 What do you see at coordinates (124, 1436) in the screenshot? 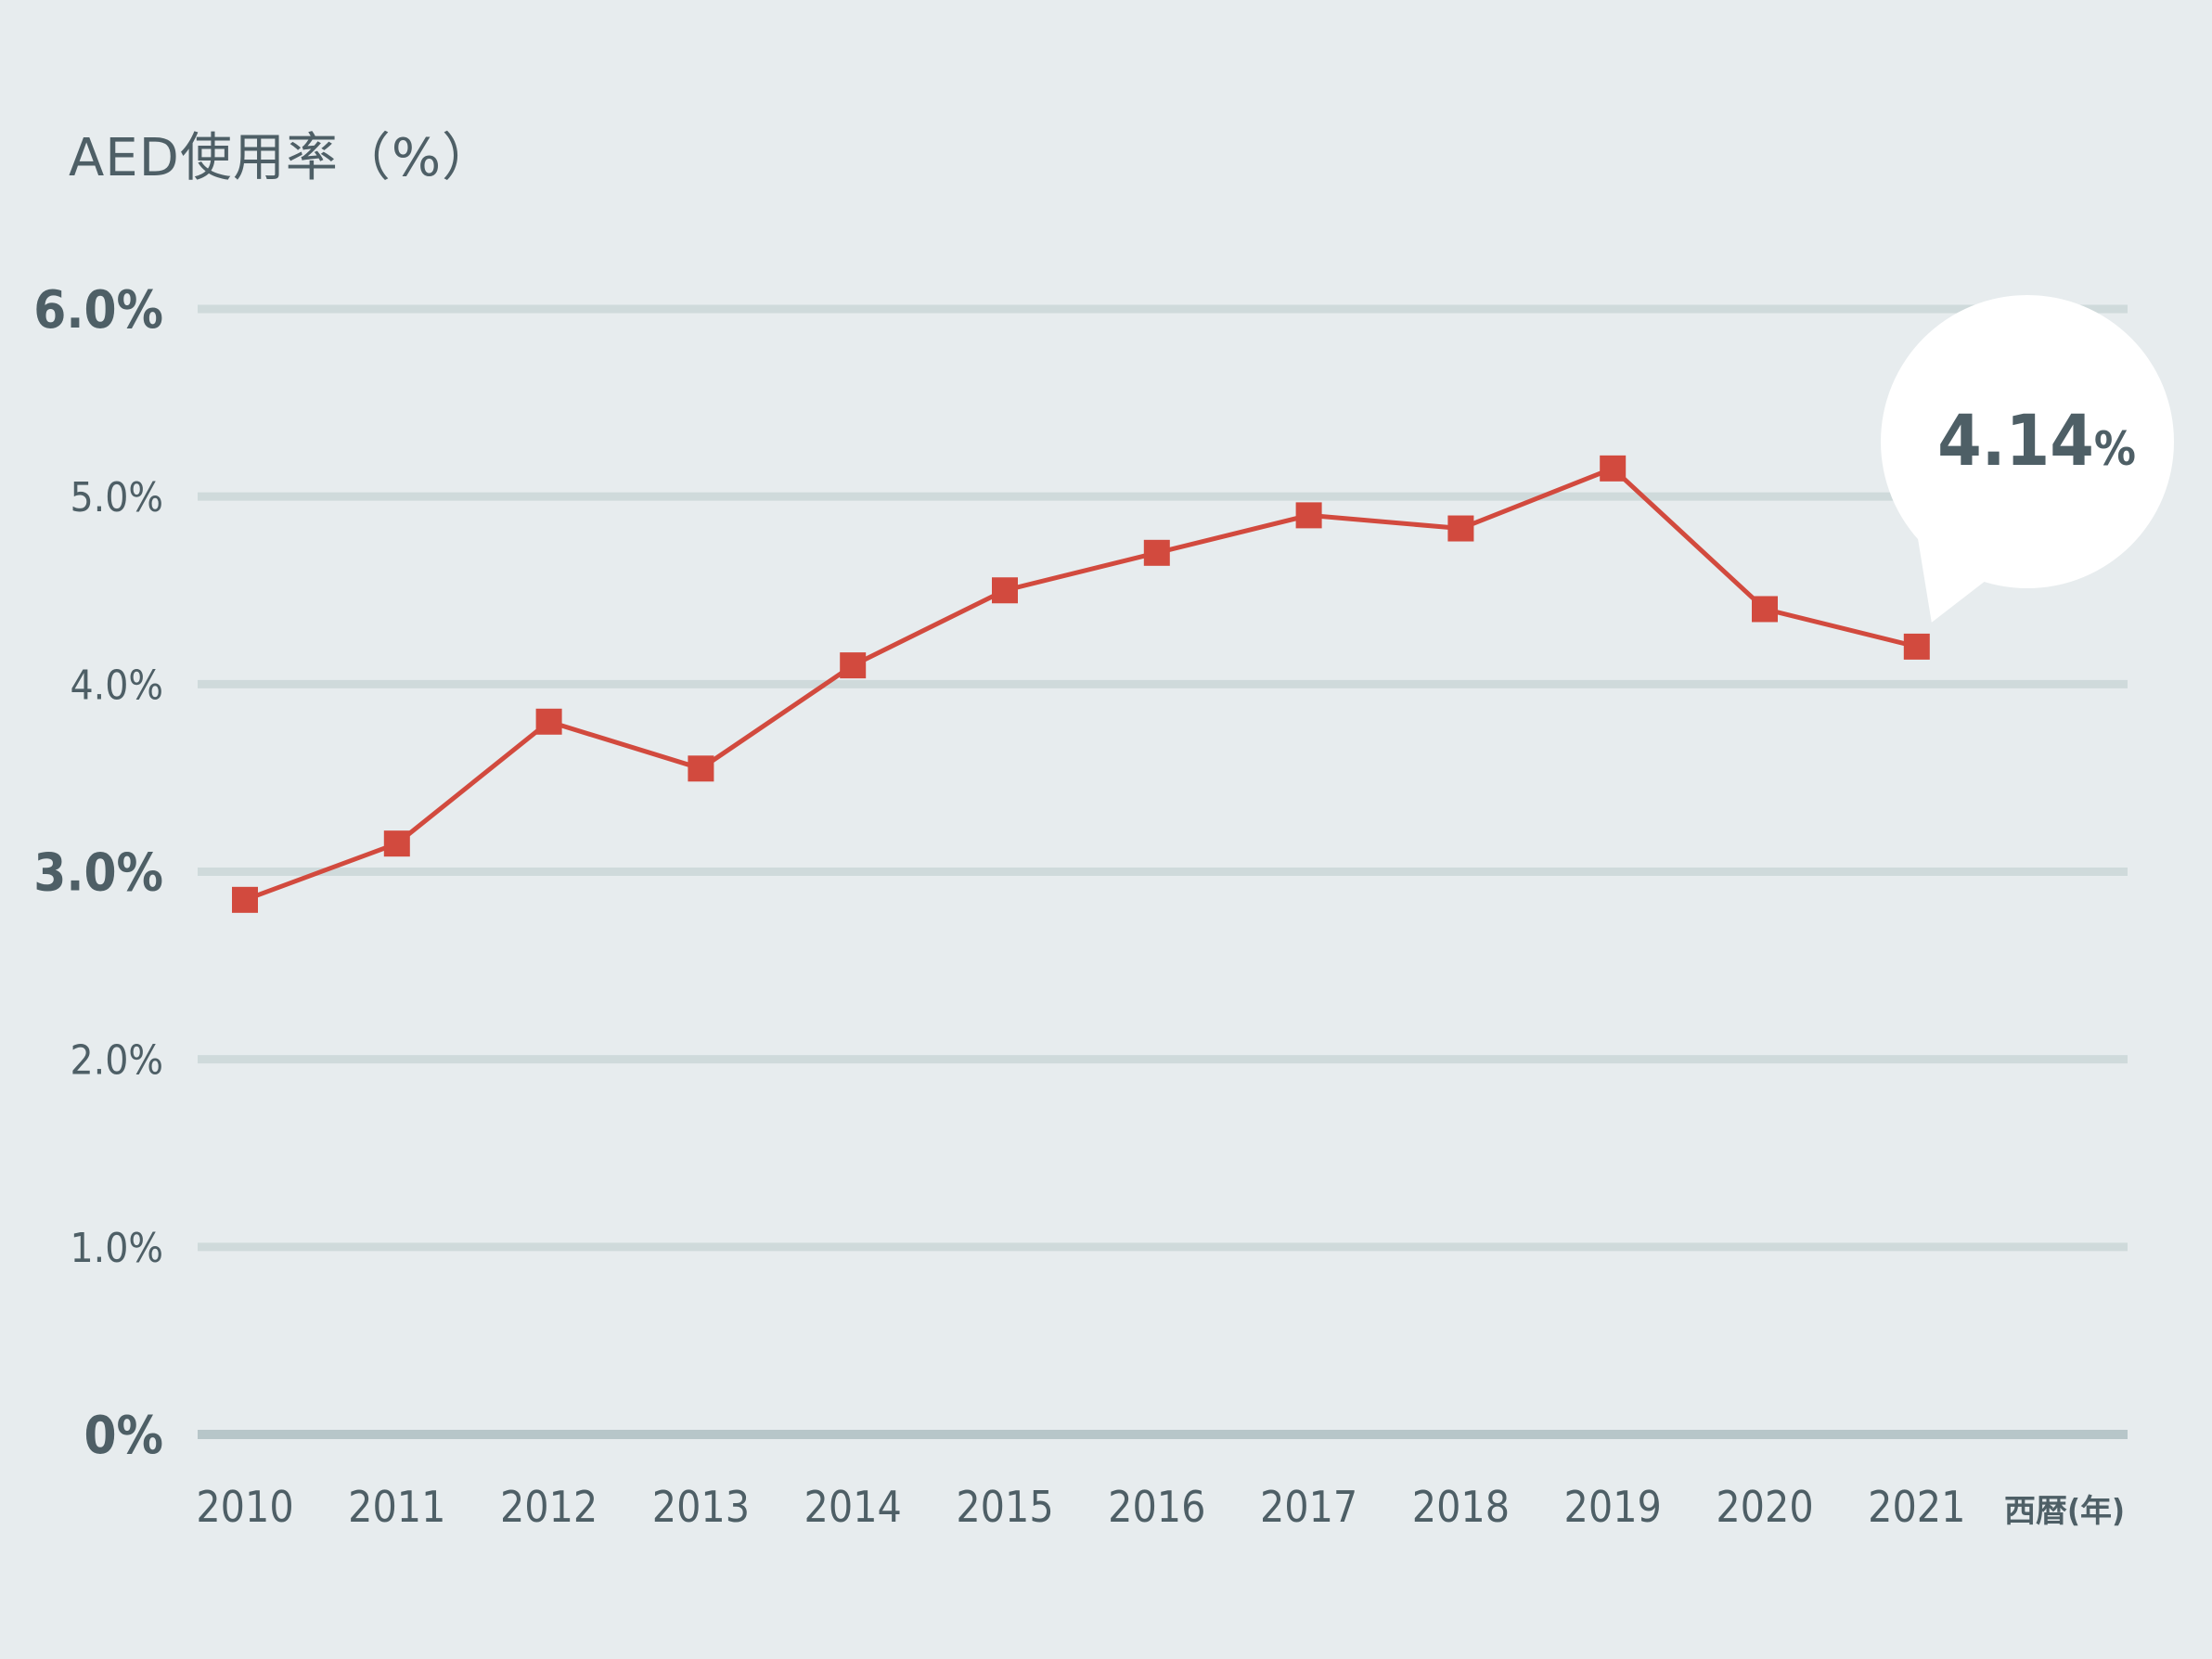
I see `y-tick-label: 0%` at bounding box center [124, 1436].